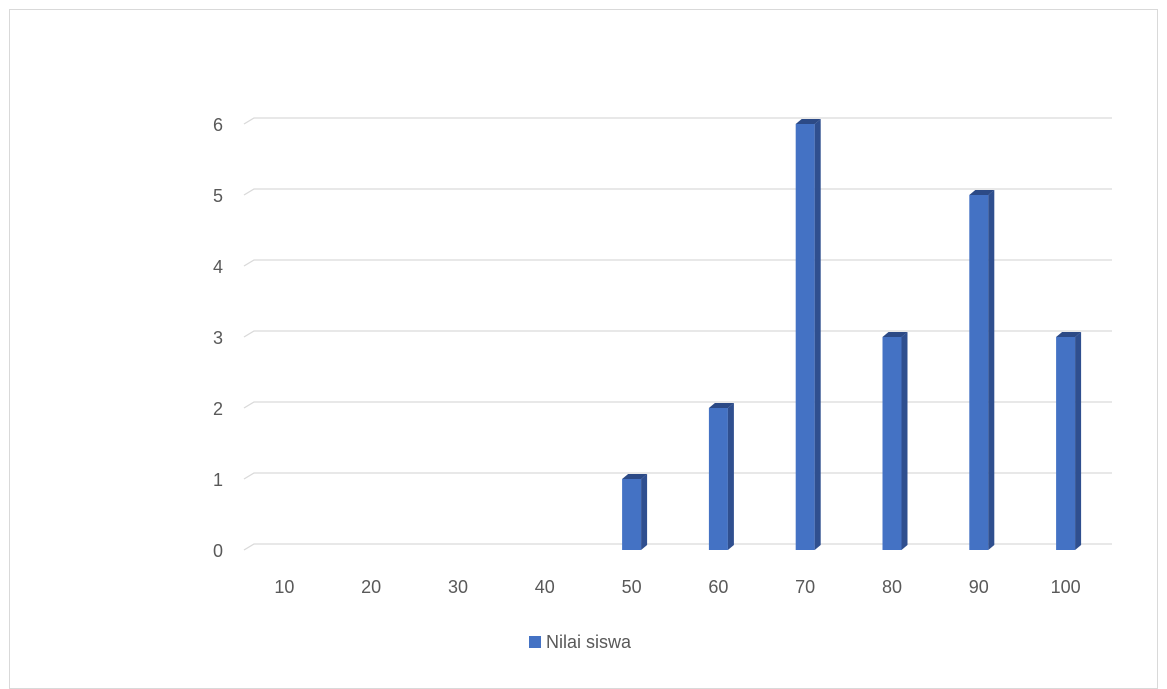 The image size is (1167, 689). What do you see at coordinates (284, 587) in the screenshot?
I see `x-tick-label: 10` at bounding box center [284, 587].